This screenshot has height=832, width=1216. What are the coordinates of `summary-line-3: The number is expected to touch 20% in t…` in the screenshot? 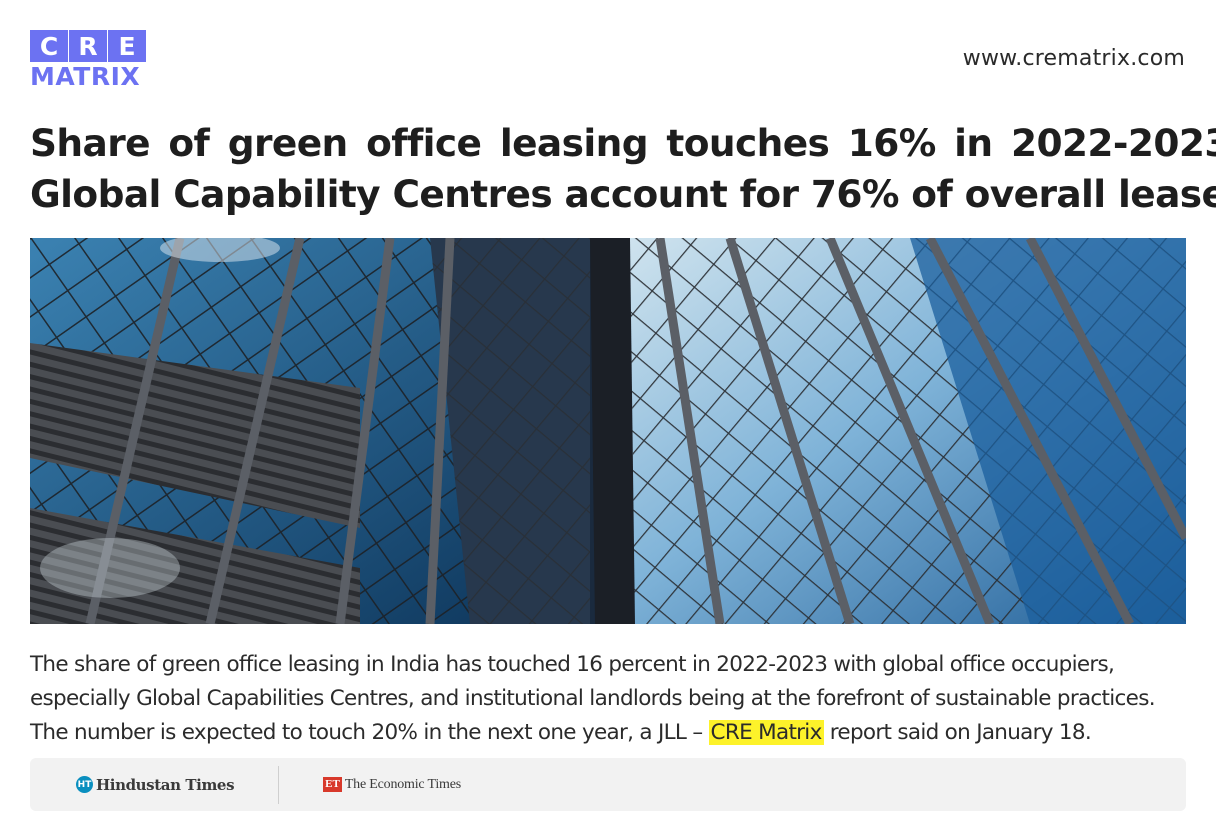 It's located at (609, 733).